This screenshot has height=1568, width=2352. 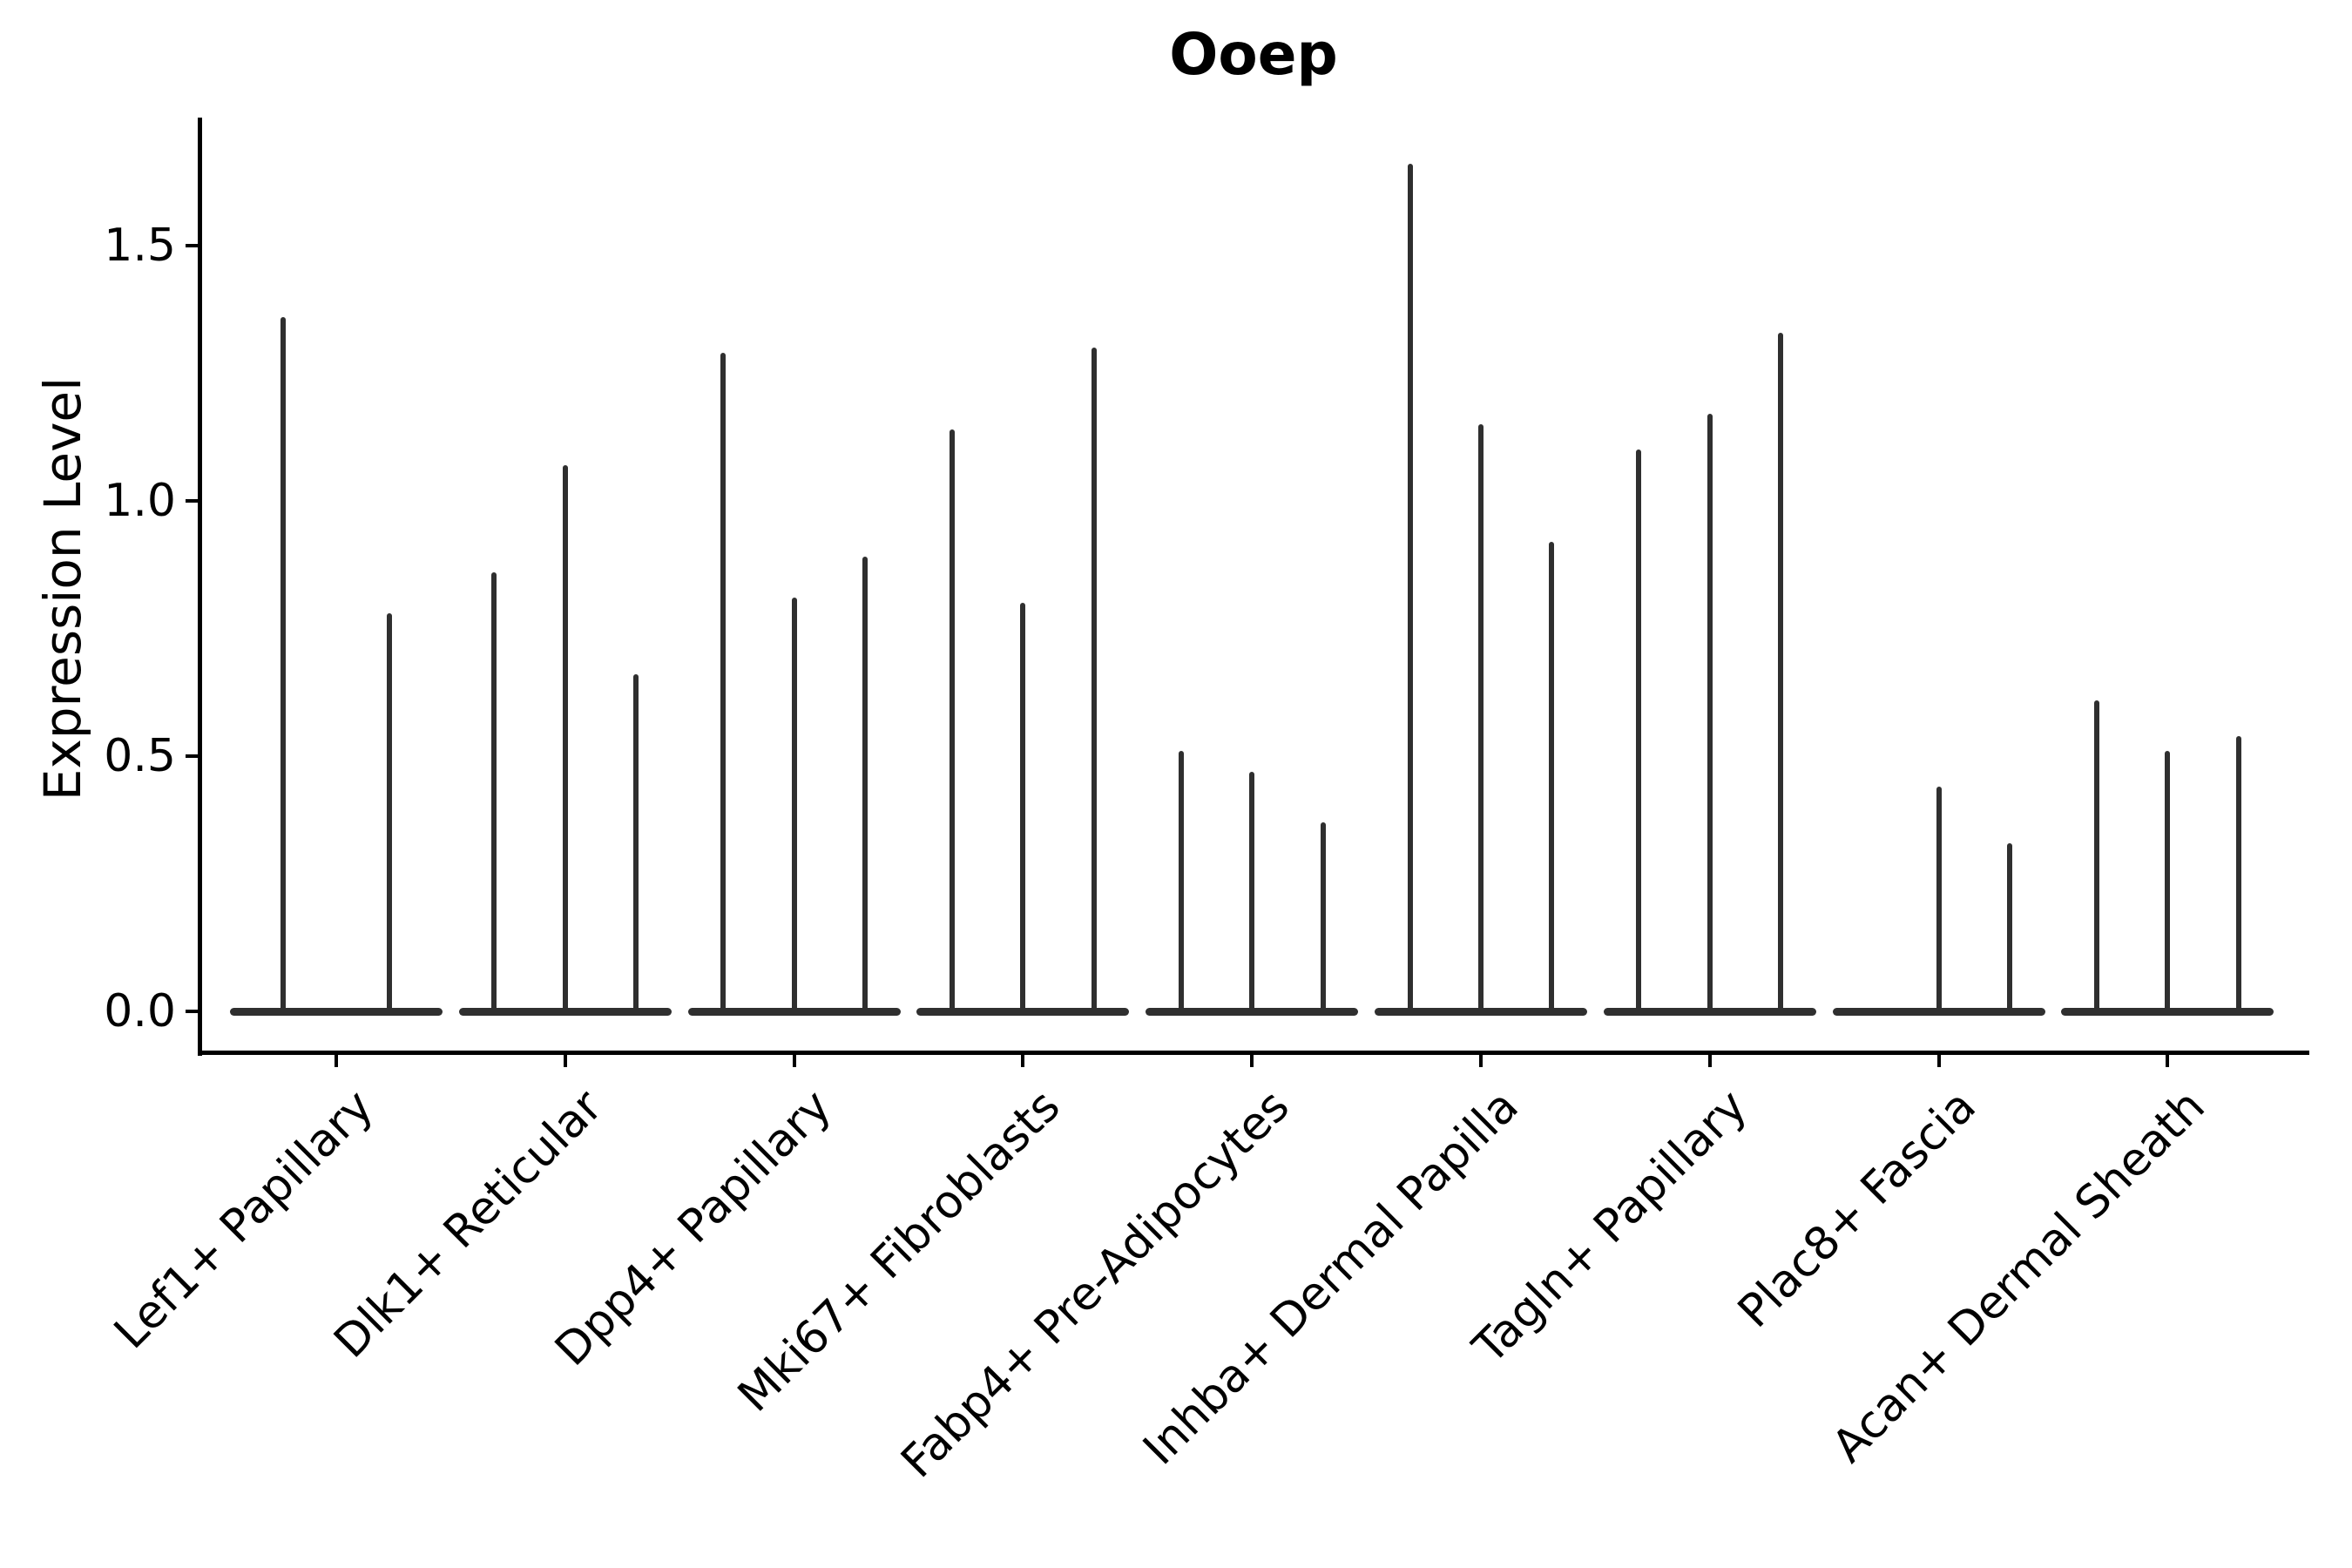 What do you see at coordinates (140, 501) in the screenshot?
I see `y-tick-label: 1.0` at bounding box center [140, 501].